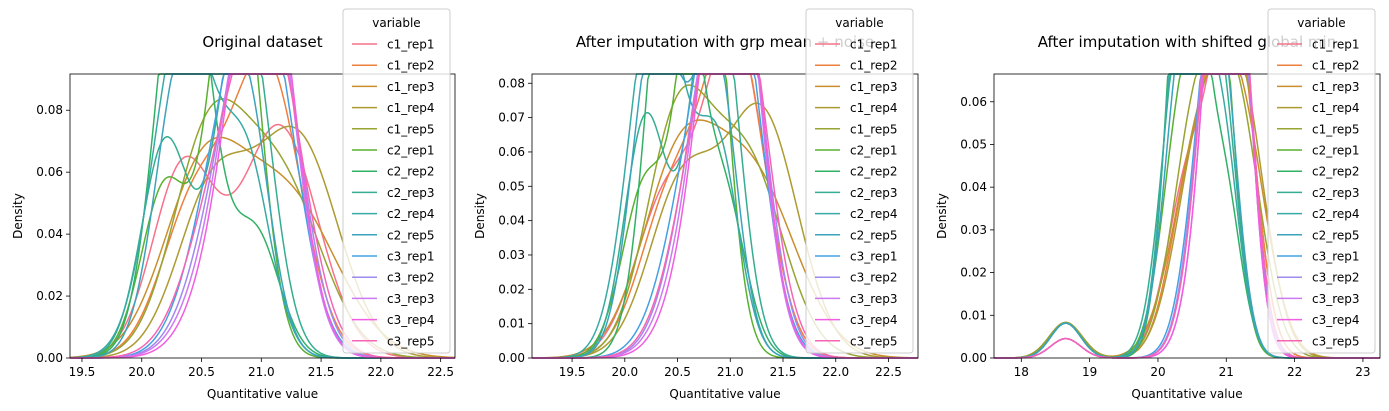 The height and width of the screenshot is (411, 1389). I want to click on legend-label: c1_rep5, so click(1336, 129).